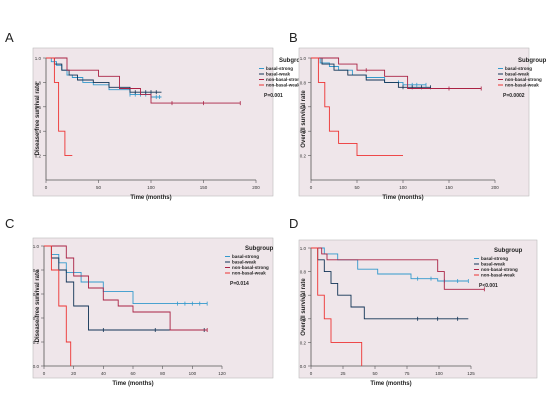 This screenshot has height=416, width=550. Describe the element at coordinates (74, 373) in the screenshot. I see `x-tick-label: 20` at that location.